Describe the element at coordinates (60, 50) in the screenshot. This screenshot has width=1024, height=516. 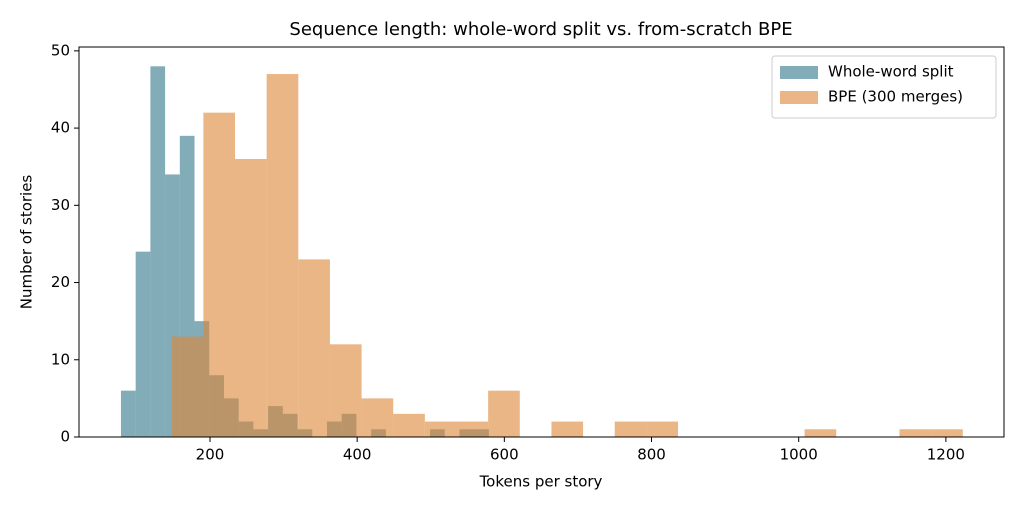
I see `y-tick-label: 50` at that location.